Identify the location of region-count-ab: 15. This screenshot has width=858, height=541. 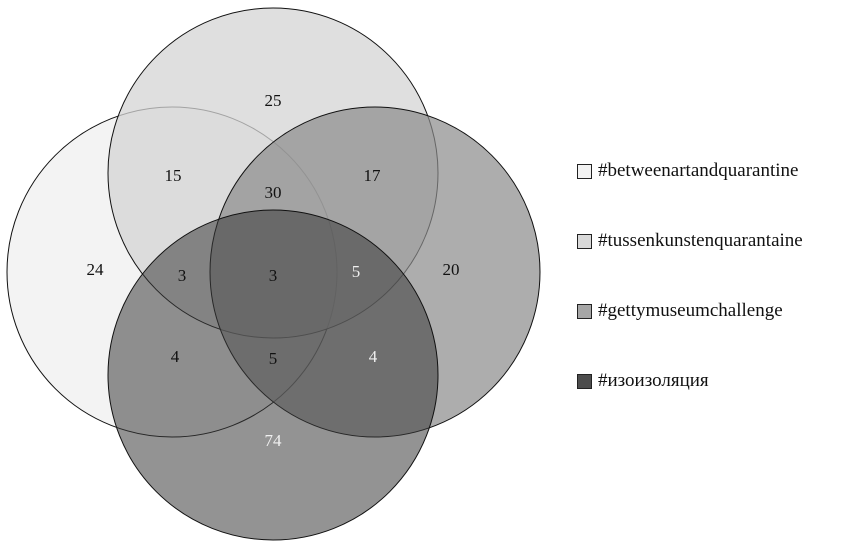
(173, 175).